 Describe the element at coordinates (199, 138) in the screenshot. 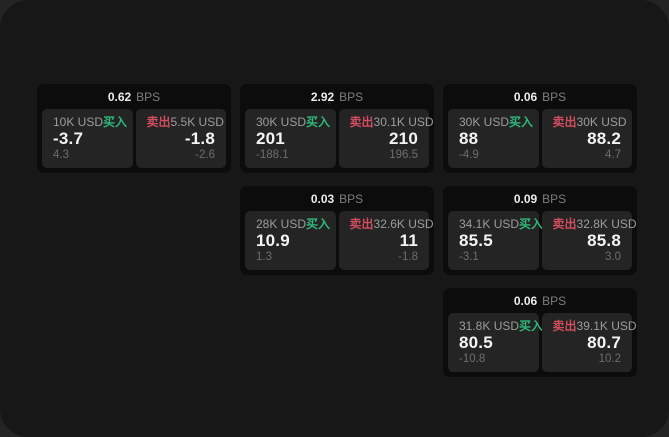

I see `sell-price: -1.8` at that location.